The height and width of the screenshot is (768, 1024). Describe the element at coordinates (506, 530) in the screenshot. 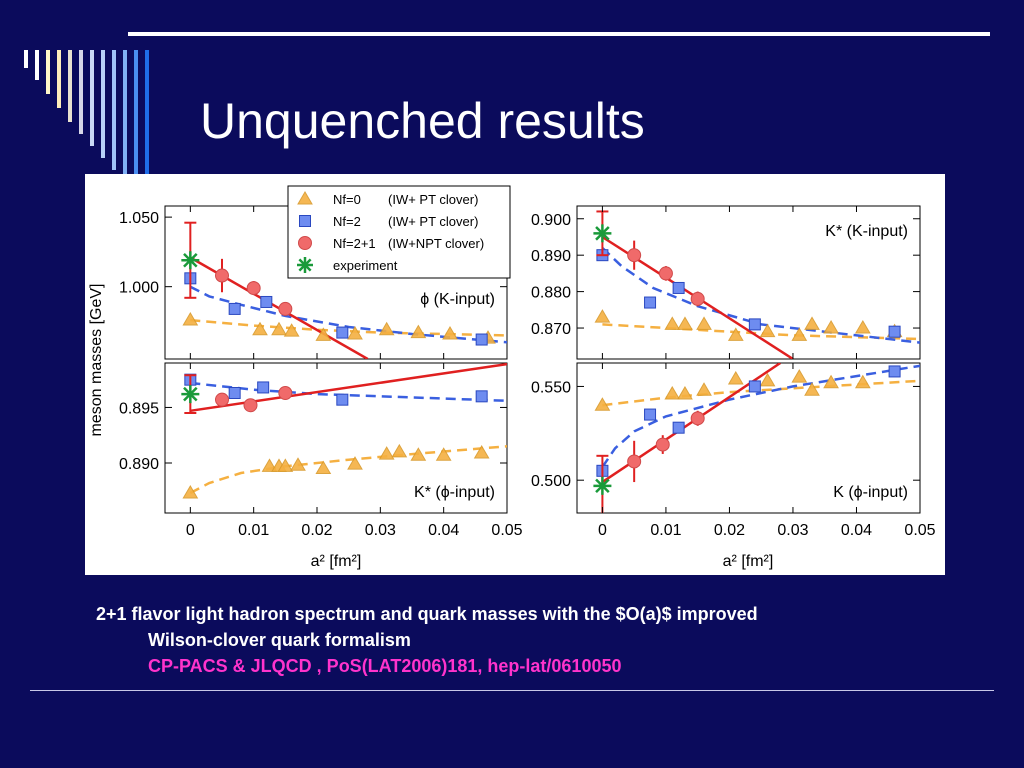

I see `x-tick-label: 0.05` at that location.